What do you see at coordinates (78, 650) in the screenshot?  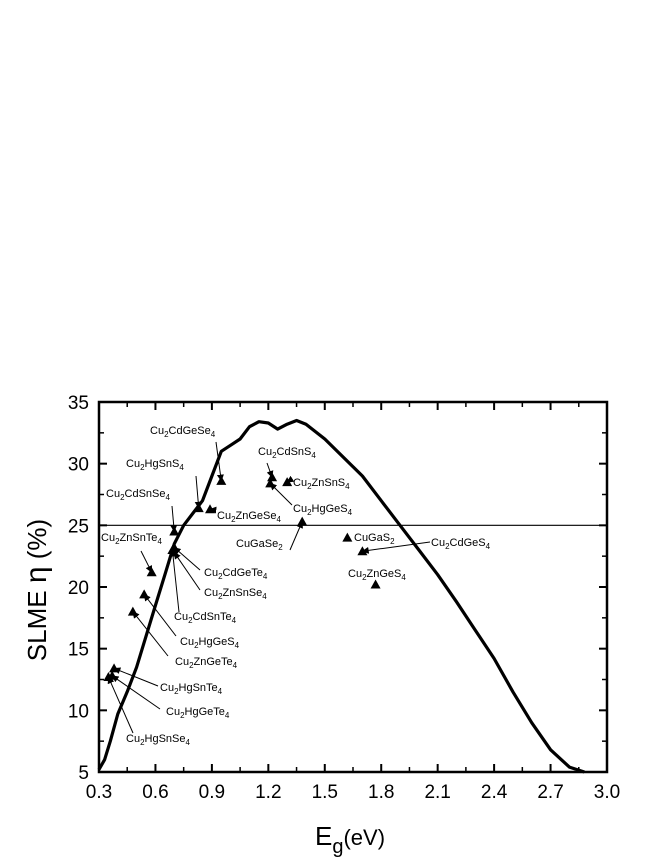 I see `y-tick-label: 15` at bounding box center [78, 650].